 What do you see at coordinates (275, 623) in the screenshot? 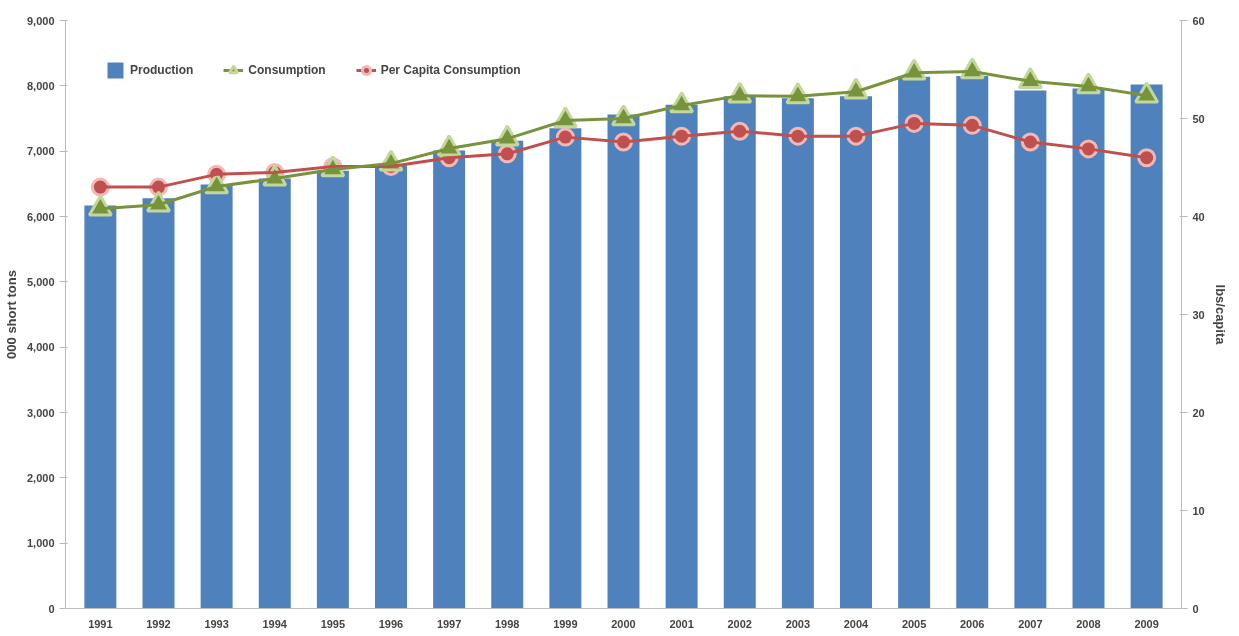
I see `x-tick-label: 1994` at bounding box center [275, 623].